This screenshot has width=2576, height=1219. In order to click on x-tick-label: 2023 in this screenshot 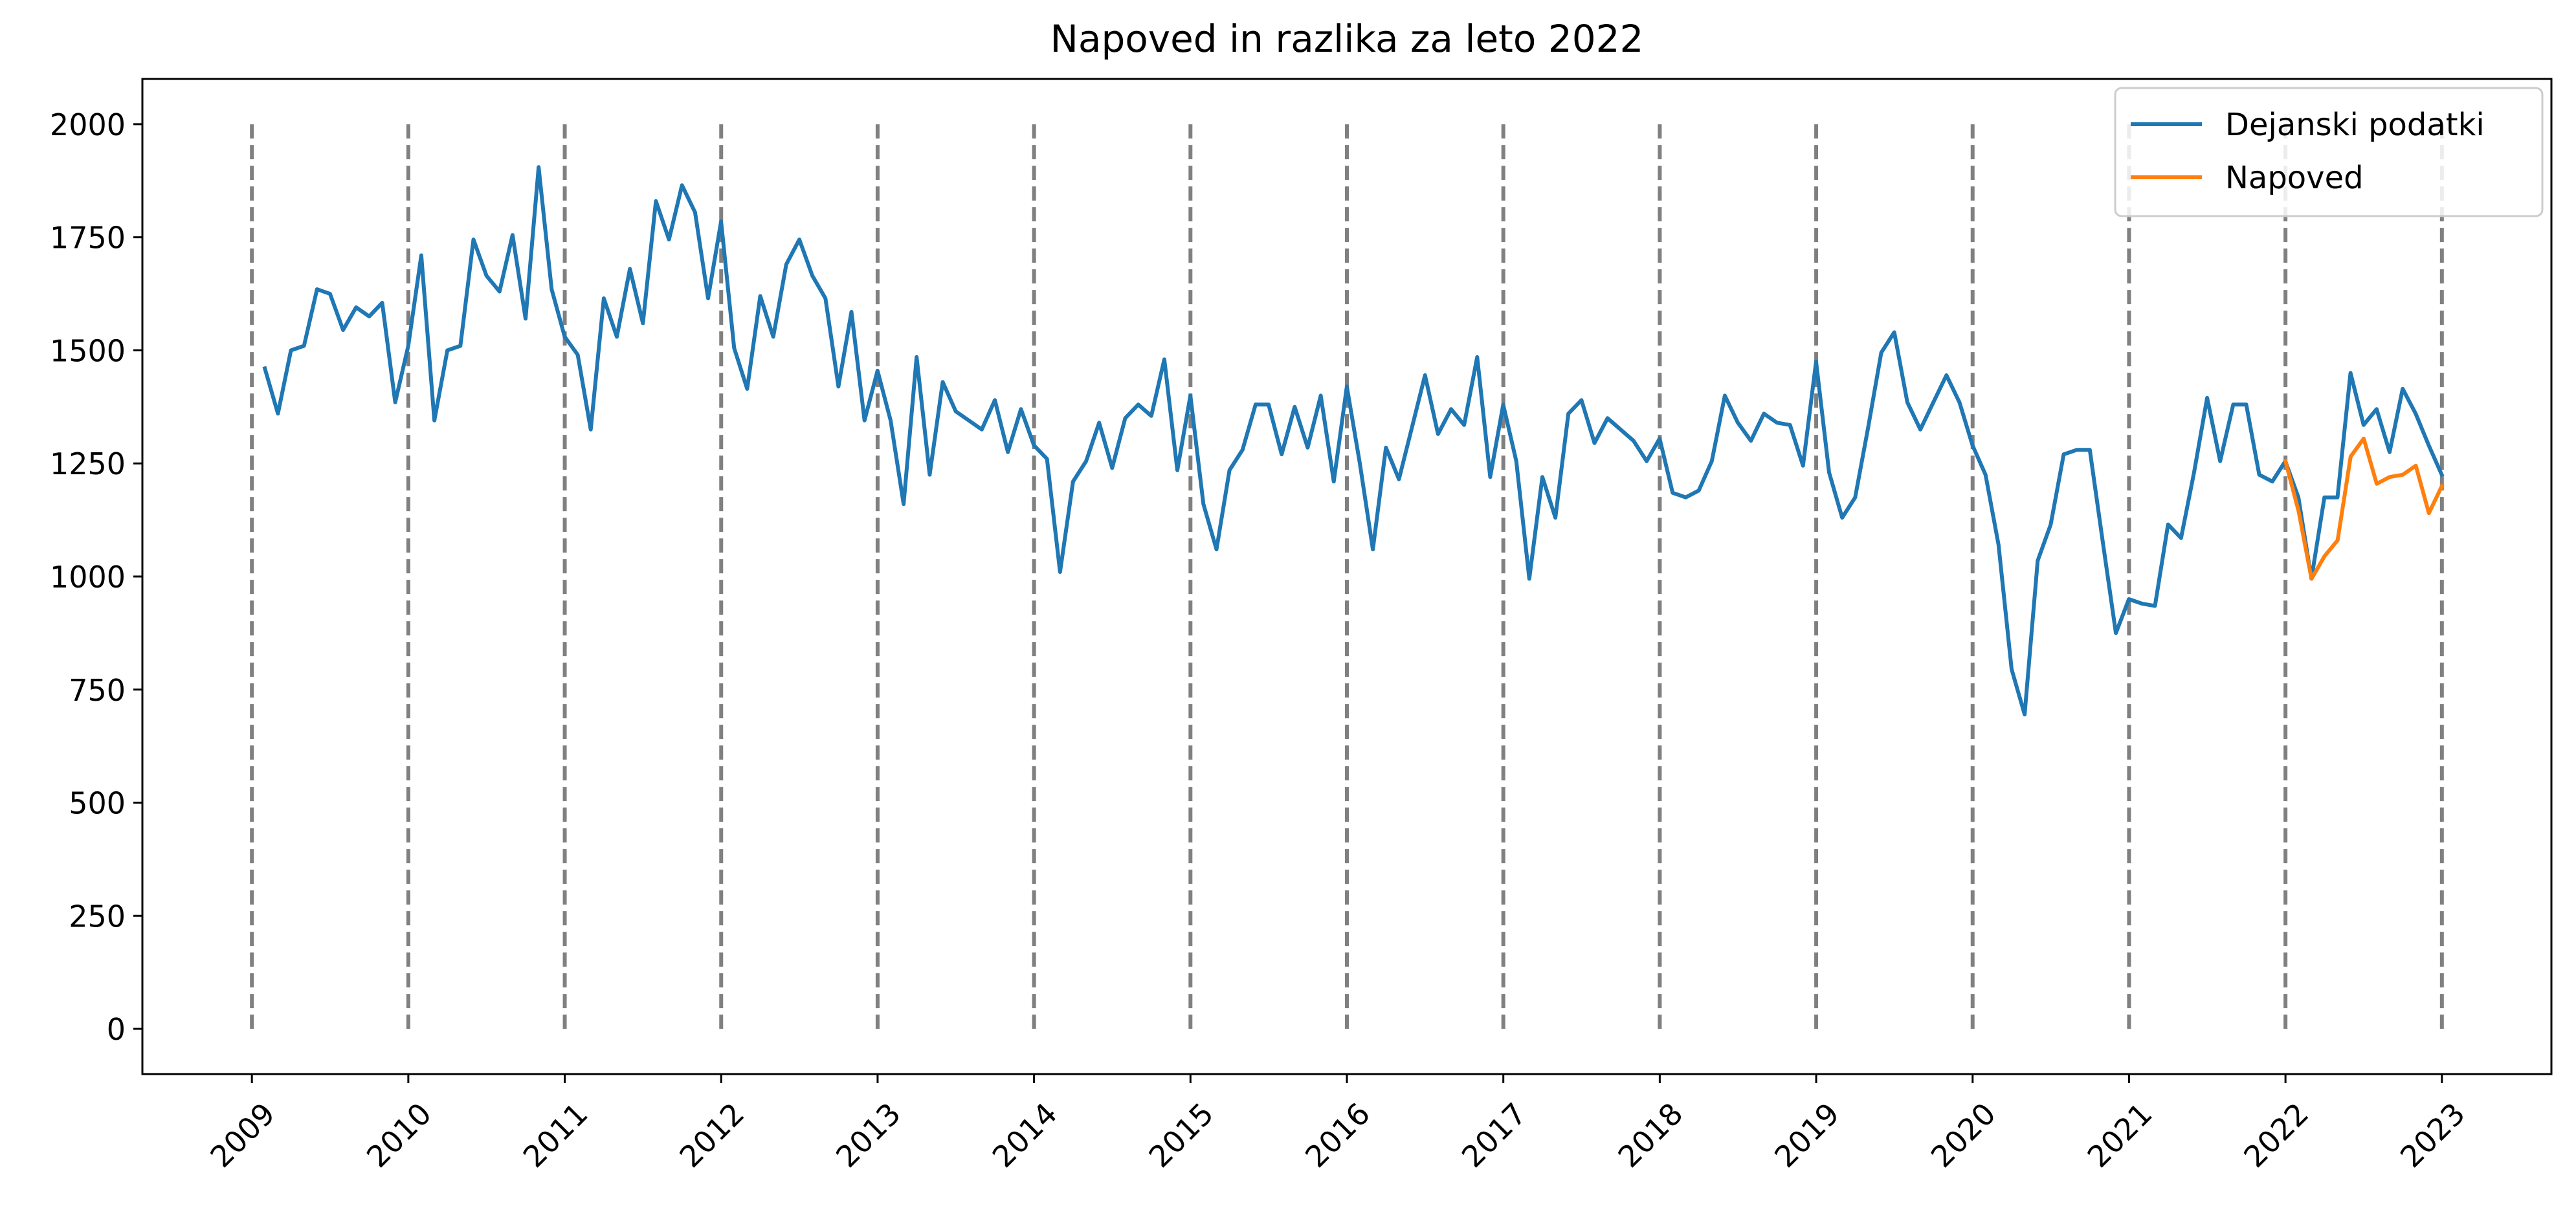, I will do `click(2432, 1135)`.